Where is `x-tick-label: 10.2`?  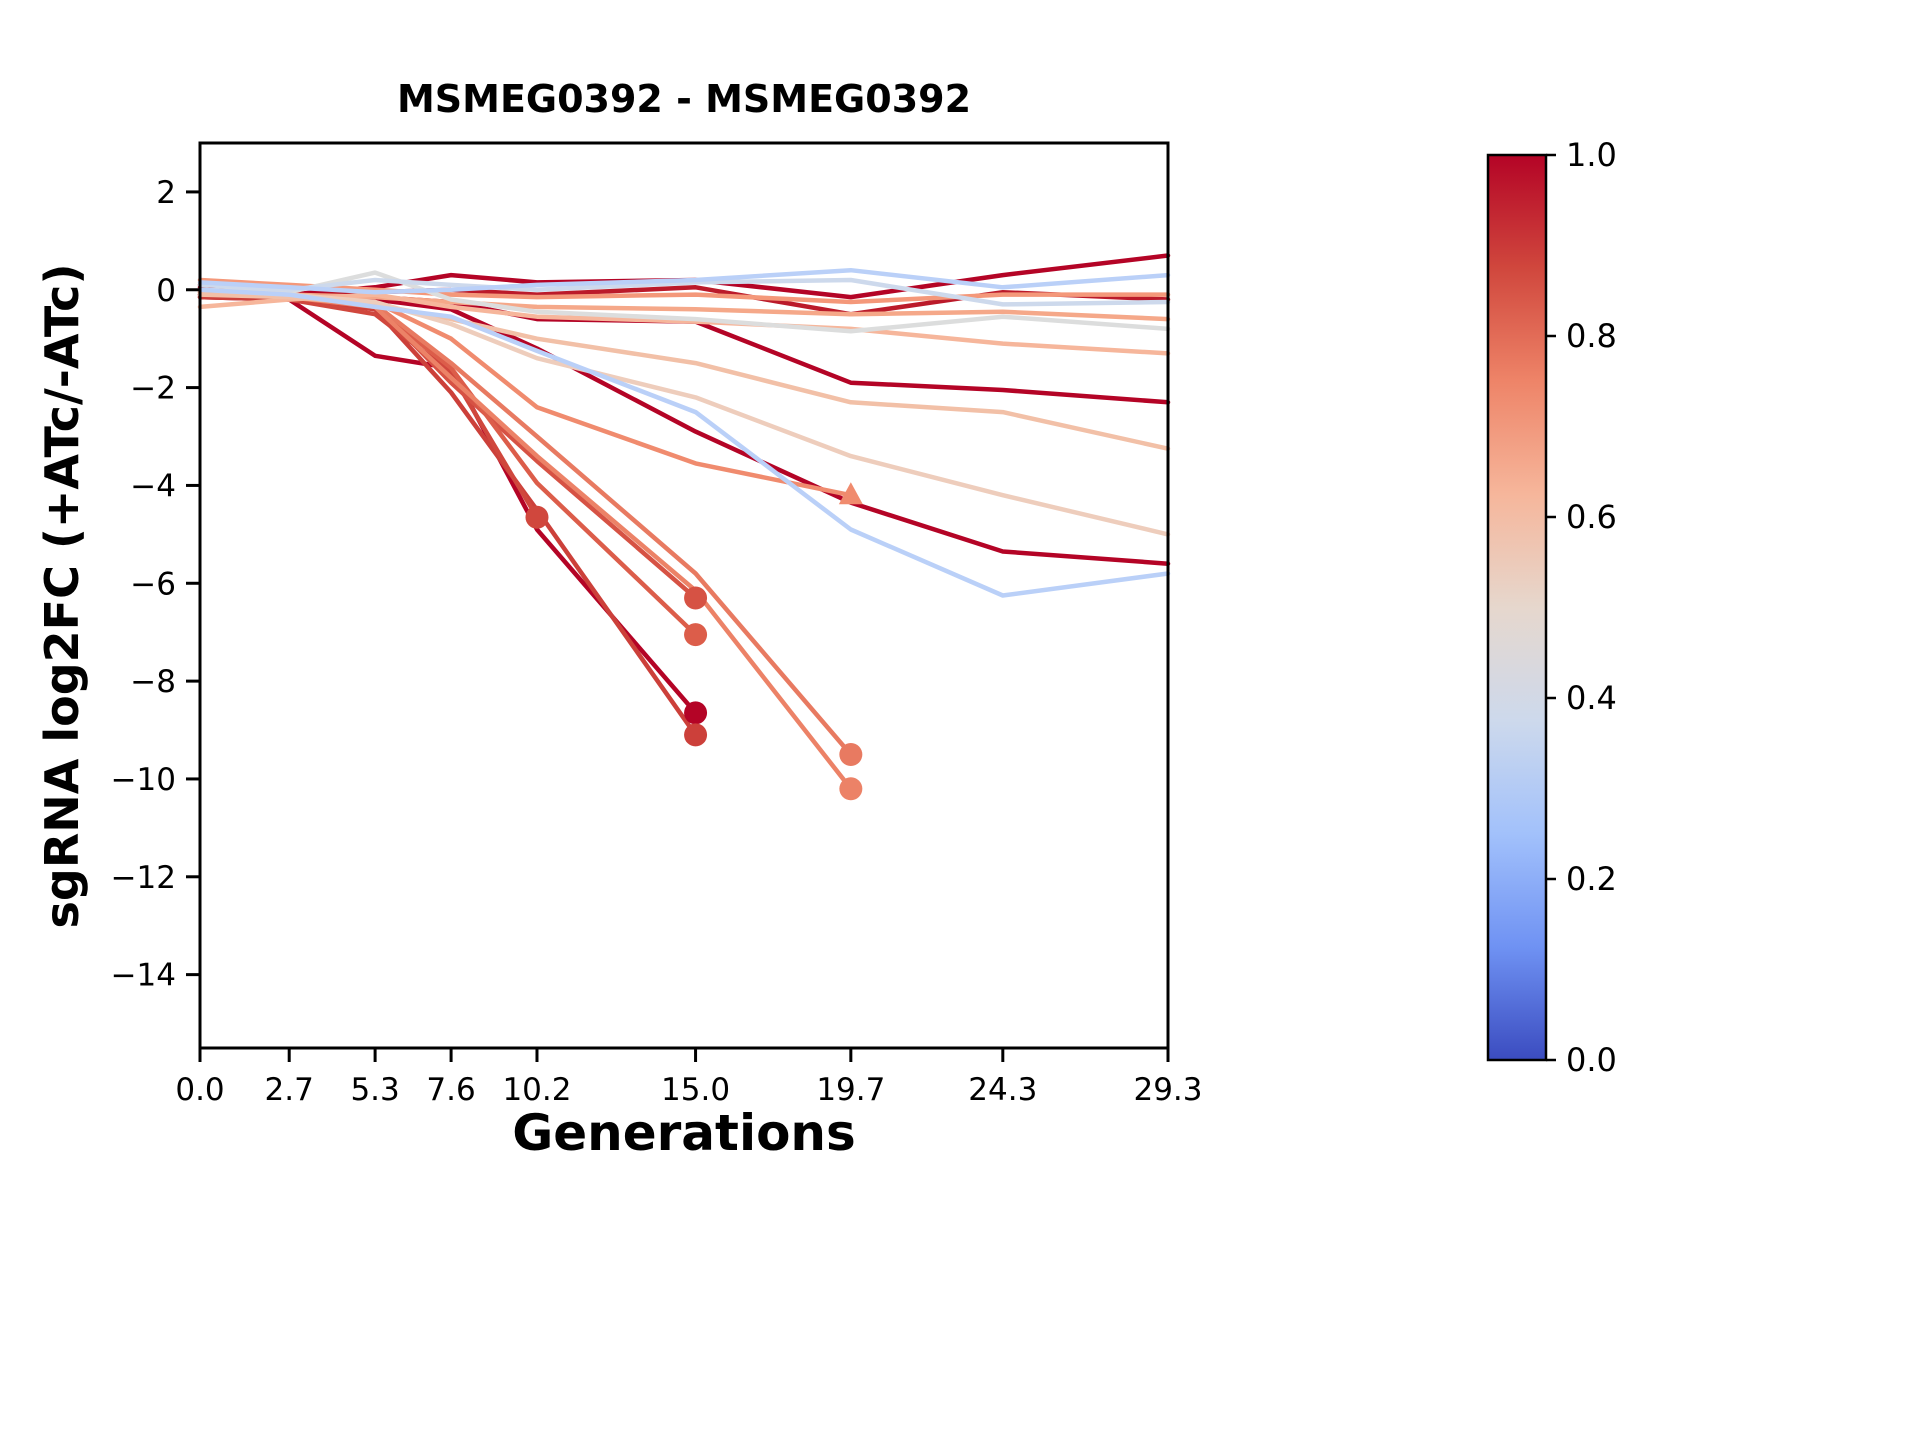
x-tick-label: 10.2 is located at coordinates (536, 1090).